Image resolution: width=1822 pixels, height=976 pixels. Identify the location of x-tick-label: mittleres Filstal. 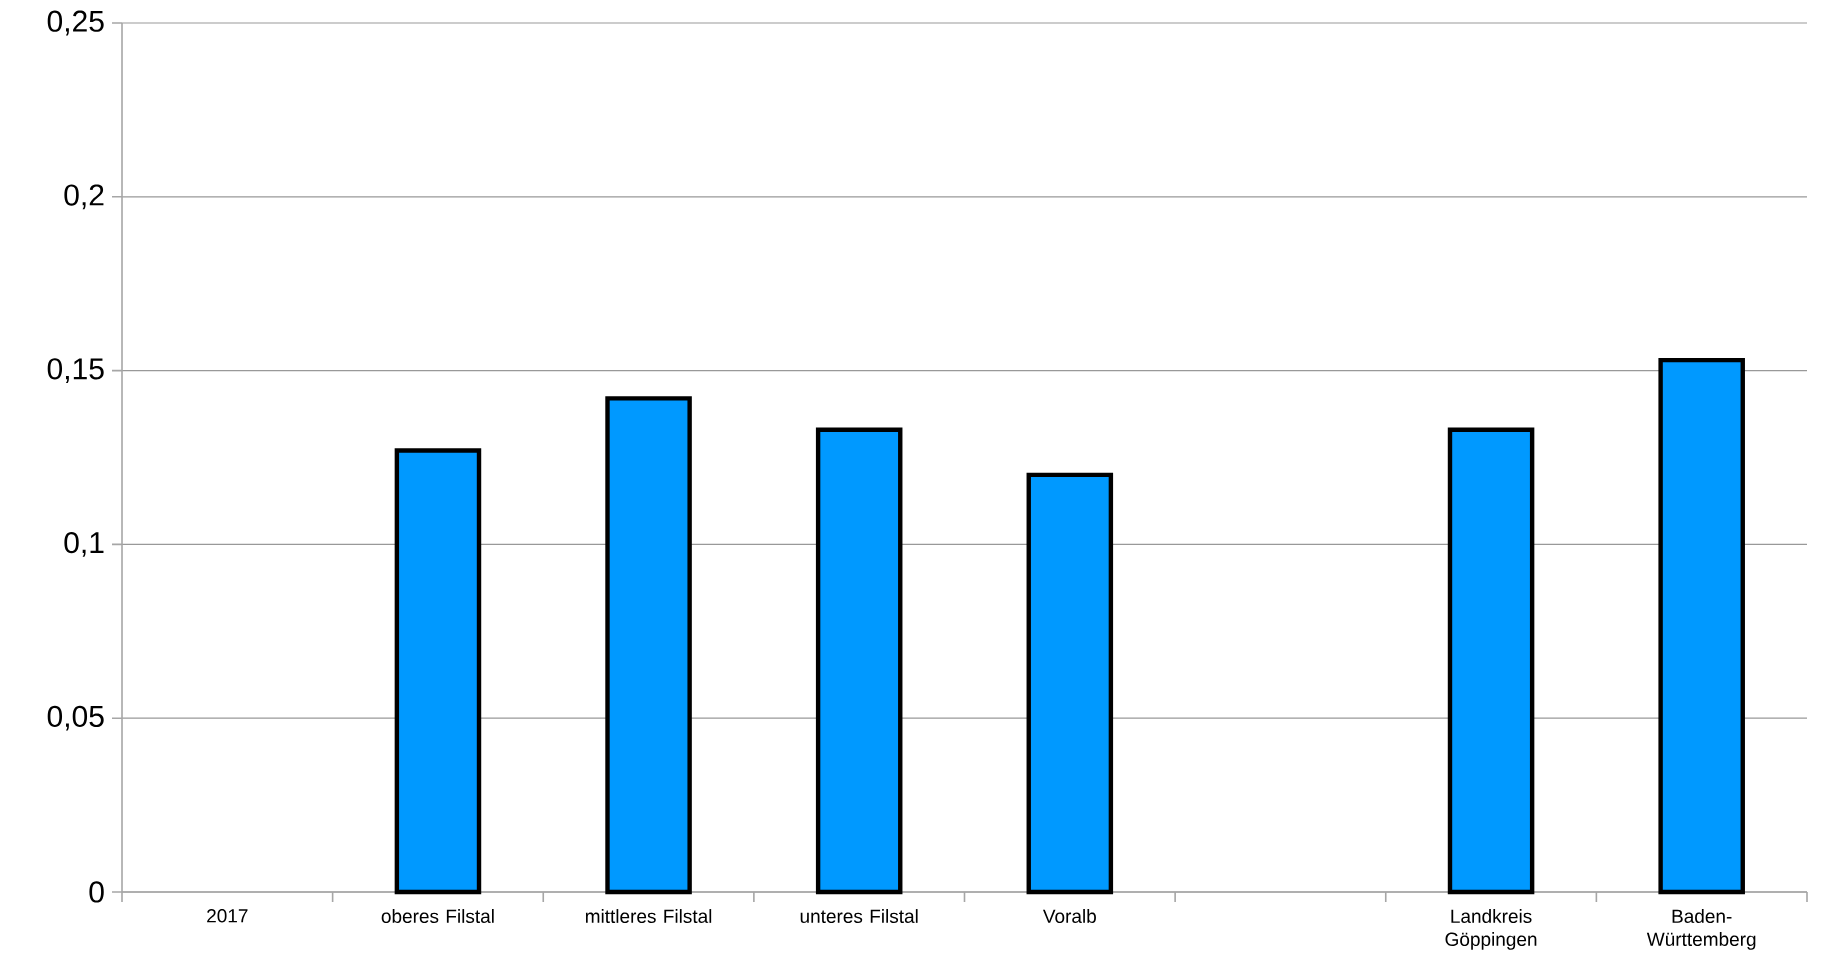
(648, 916).